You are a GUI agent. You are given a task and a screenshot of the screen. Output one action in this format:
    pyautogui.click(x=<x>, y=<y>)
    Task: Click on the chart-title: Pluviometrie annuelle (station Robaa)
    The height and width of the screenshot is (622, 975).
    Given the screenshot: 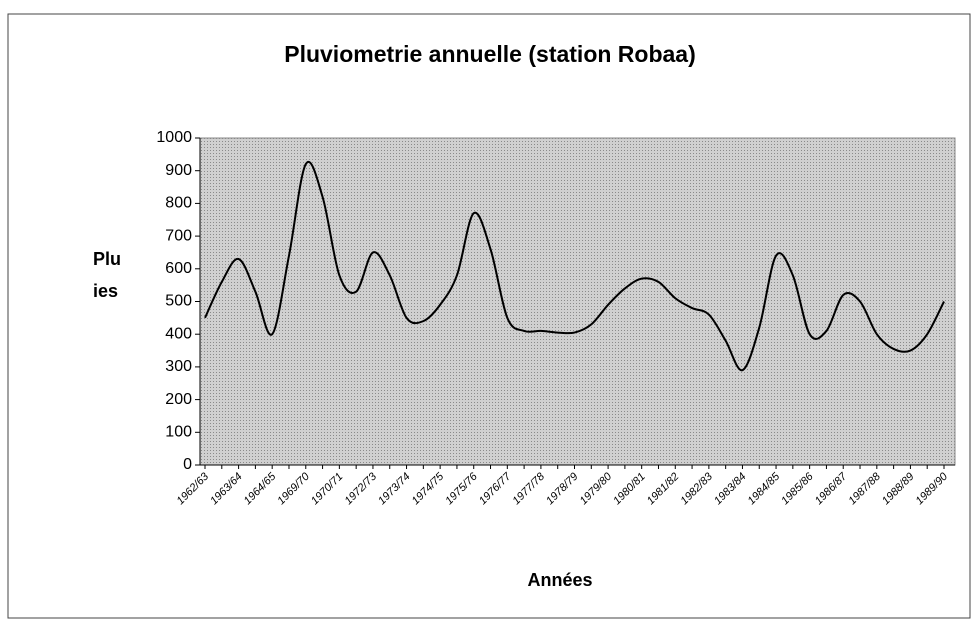 What is the action you would take?
    pyautogui.click(x=490, y=54)
    